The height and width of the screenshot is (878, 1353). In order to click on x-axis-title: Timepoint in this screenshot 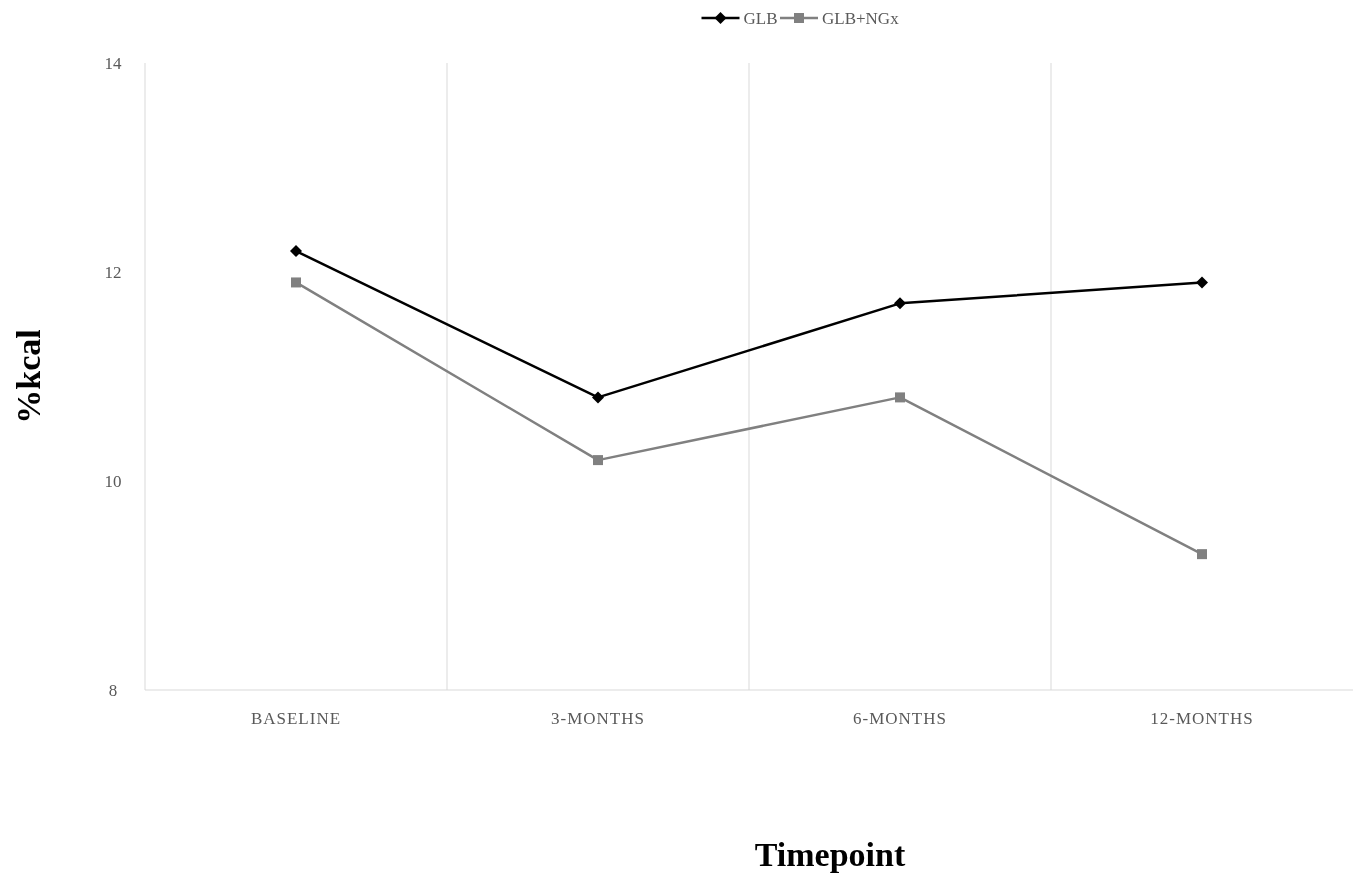, I will do `click(830, 854)`.